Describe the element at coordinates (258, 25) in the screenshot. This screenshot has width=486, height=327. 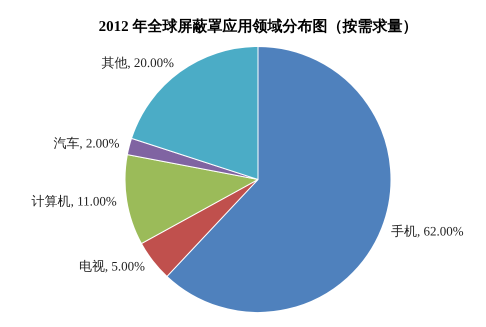
I see `chart-title: 2012 年全球屏蔽罩应用领域分布图（按需求量）` at that location.